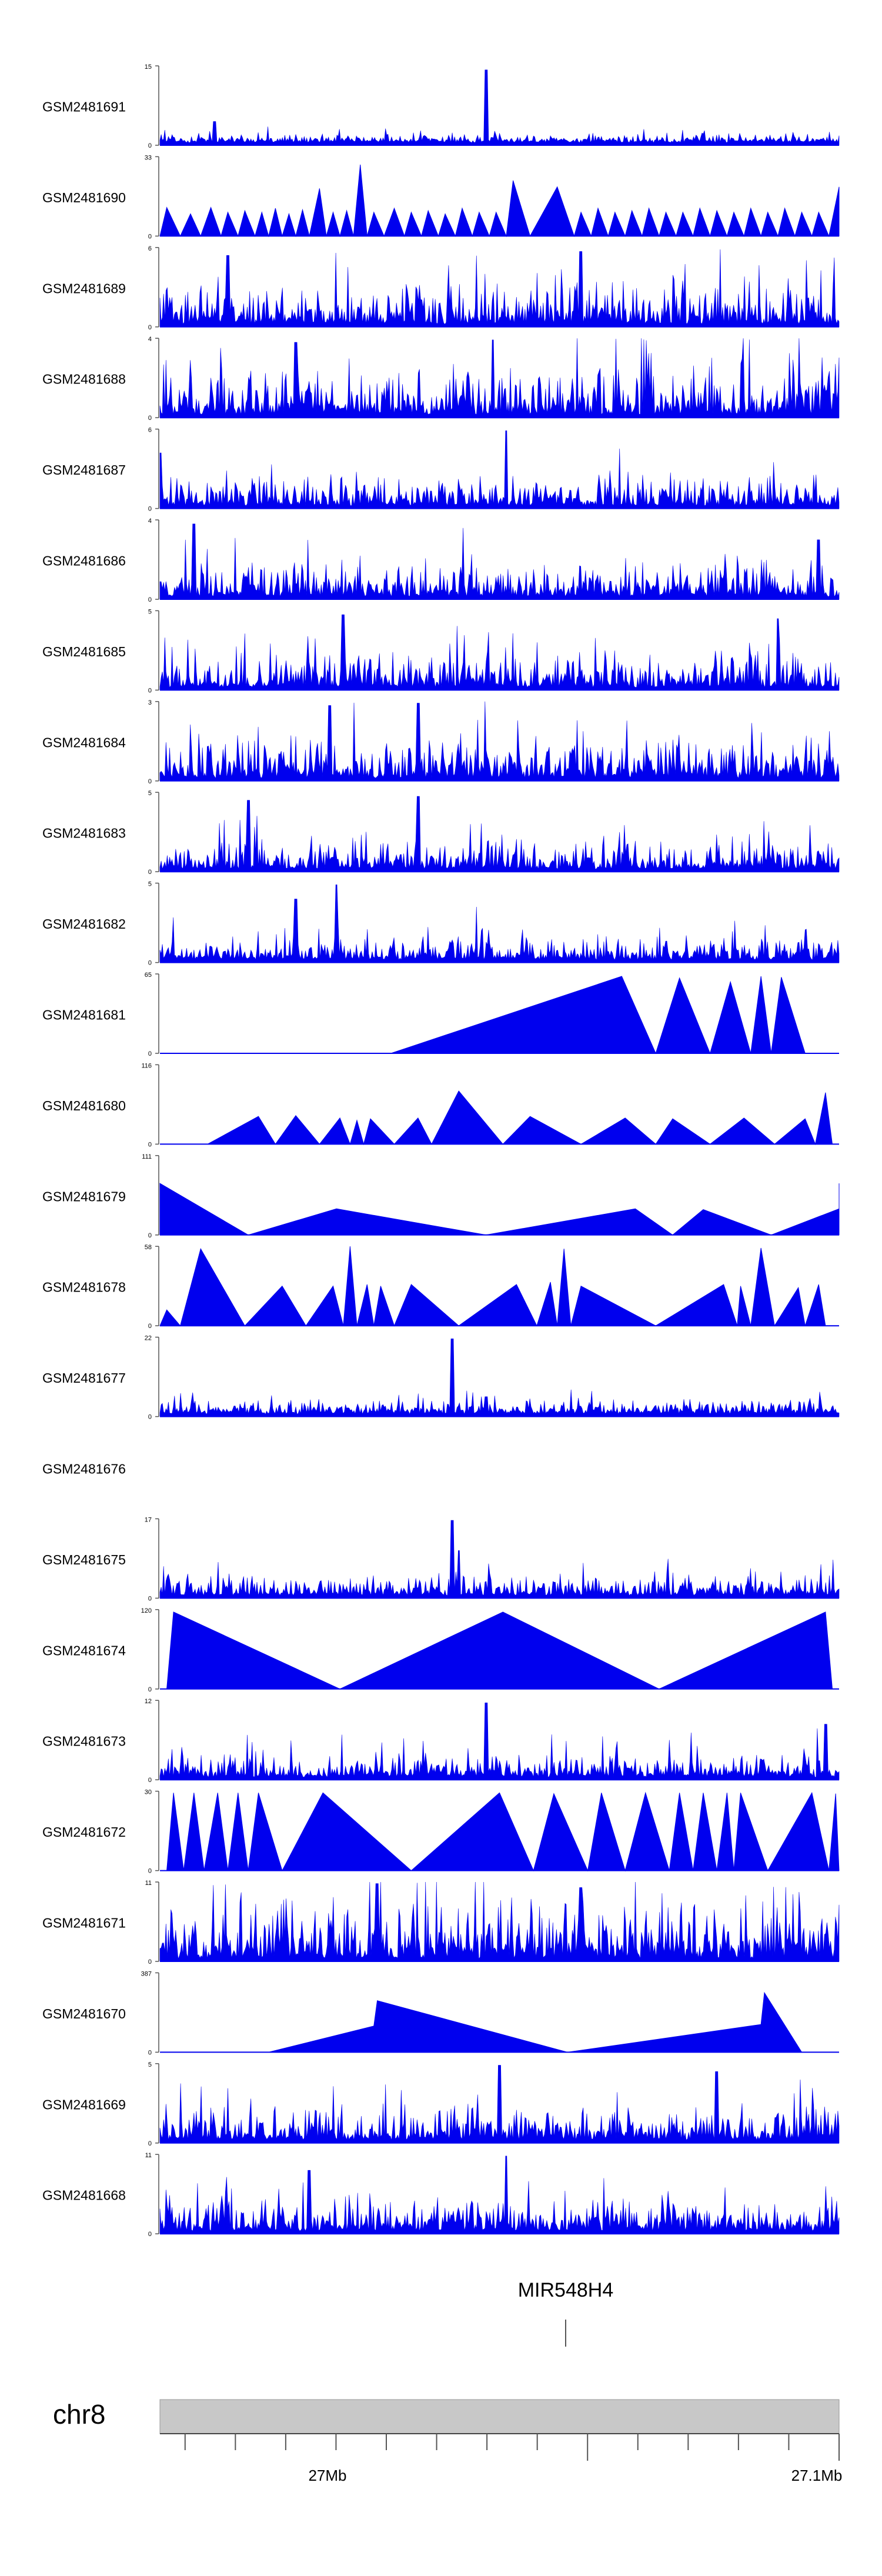 Image resolution: width=882 pixels, height=2576 pixels. What do you see at coordinates (84, 470) in the screenshot?
I see `track-label: GSM2481687` at bounding box center [84, 470].